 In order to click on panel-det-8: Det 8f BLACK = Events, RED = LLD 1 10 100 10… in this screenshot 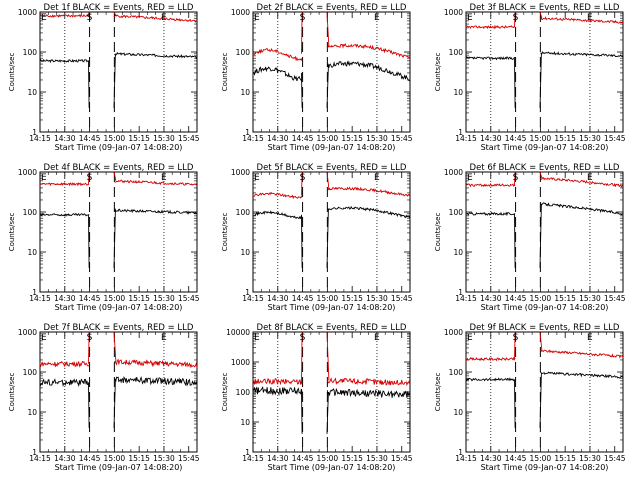, I will do `click(317, 397)`.